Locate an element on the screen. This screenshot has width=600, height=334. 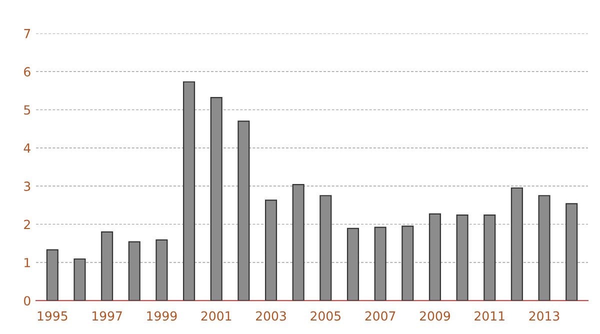
y-tick-label: 3 is located at coordinates (27, 187).